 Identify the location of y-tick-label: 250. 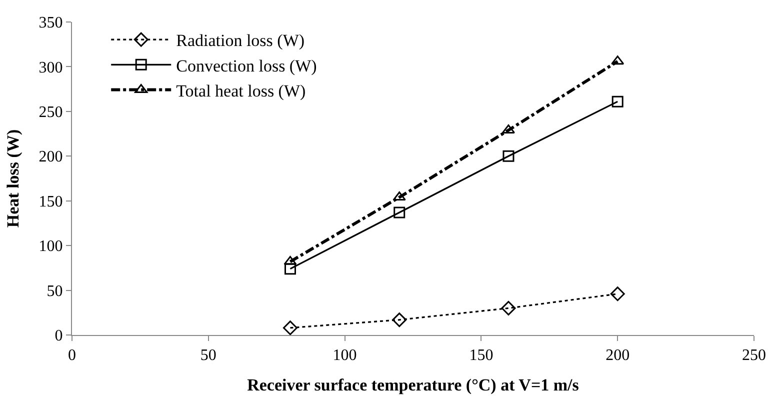
(50, 113).